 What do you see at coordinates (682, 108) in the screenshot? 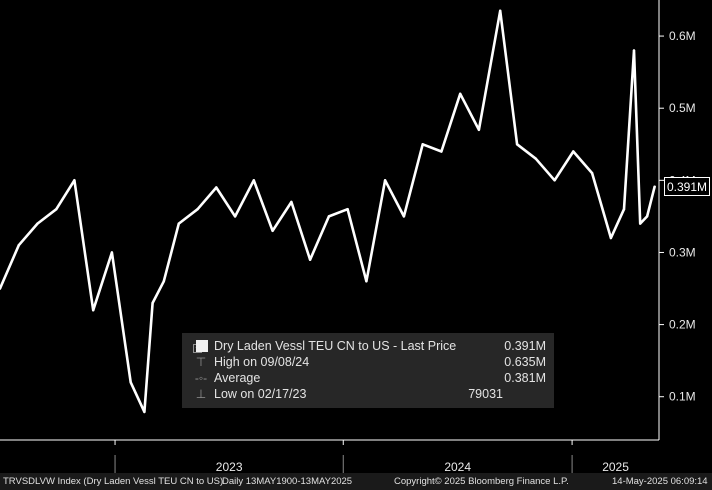
I see `y-tick-label: 0.5M` at bounding box center [682, 108].